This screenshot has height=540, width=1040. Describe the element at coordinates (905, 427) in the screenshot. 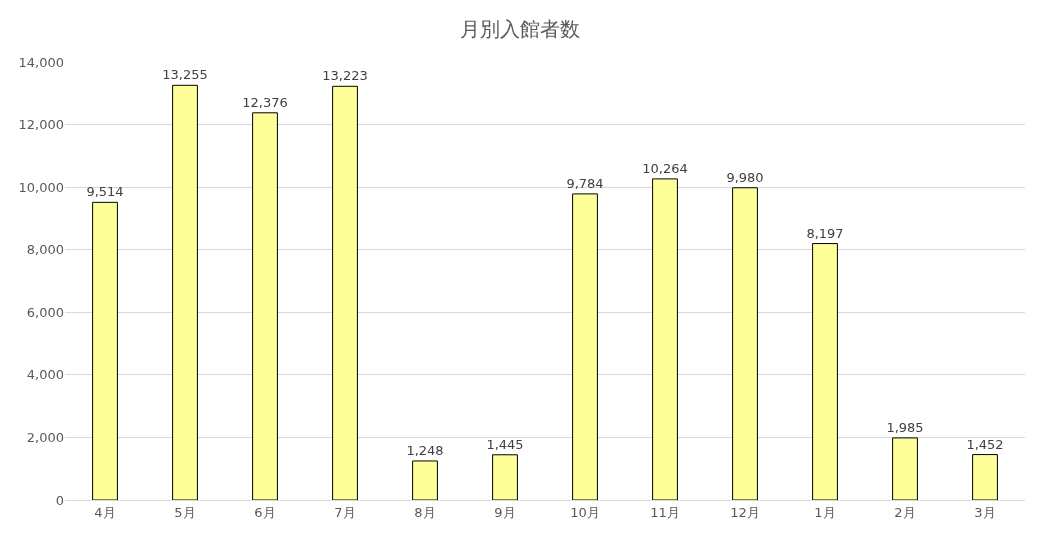

I see `data-label: 1,985` at that location.